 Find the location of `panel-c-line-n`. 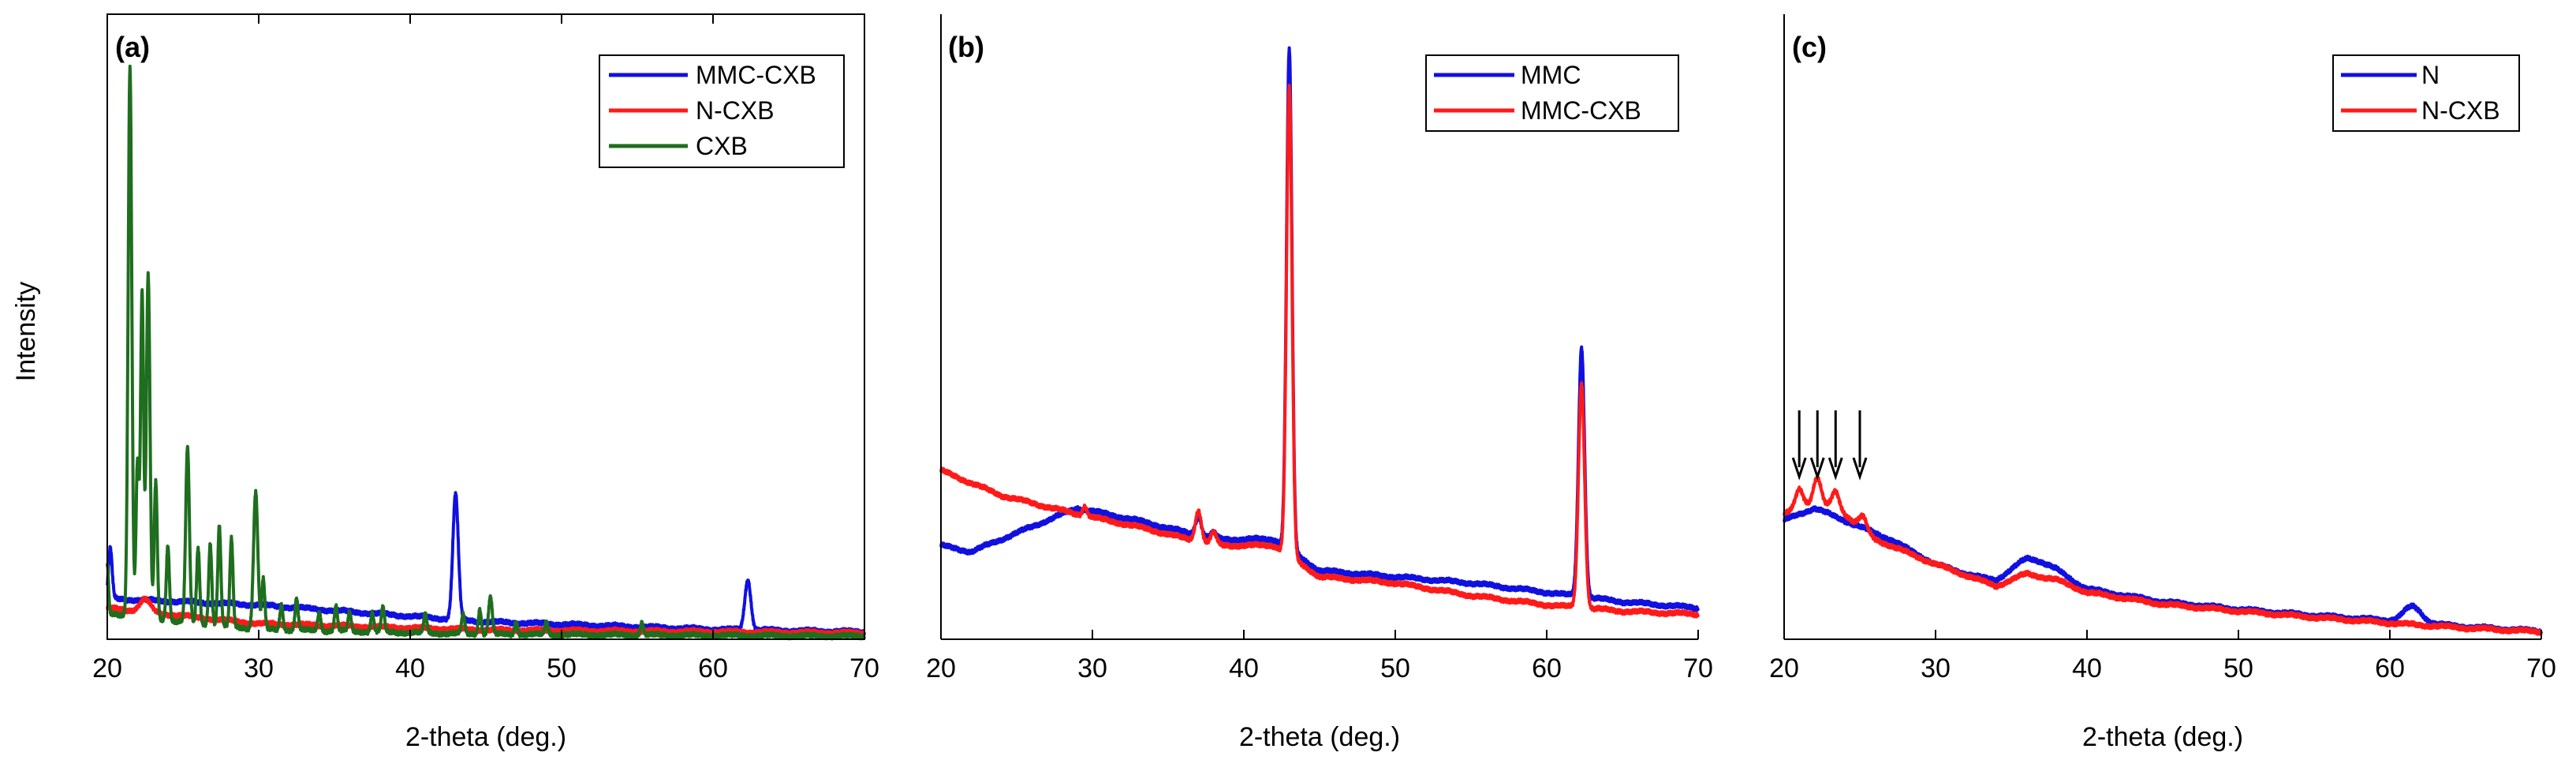

panel-c-line-n is located at coordinates (2163, 570).